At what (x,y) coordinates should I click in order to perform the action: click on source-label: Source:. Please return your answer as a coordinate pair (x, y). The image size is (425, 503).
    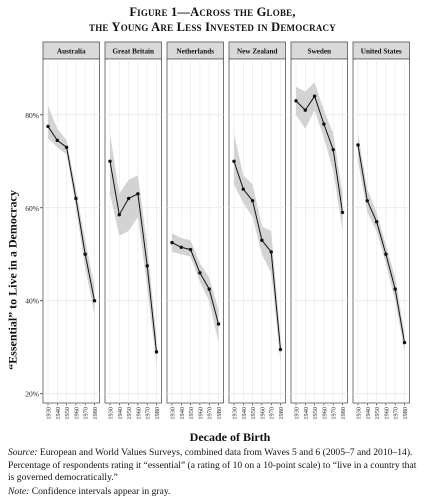
    Looking at the image, I should click on (23, 452).